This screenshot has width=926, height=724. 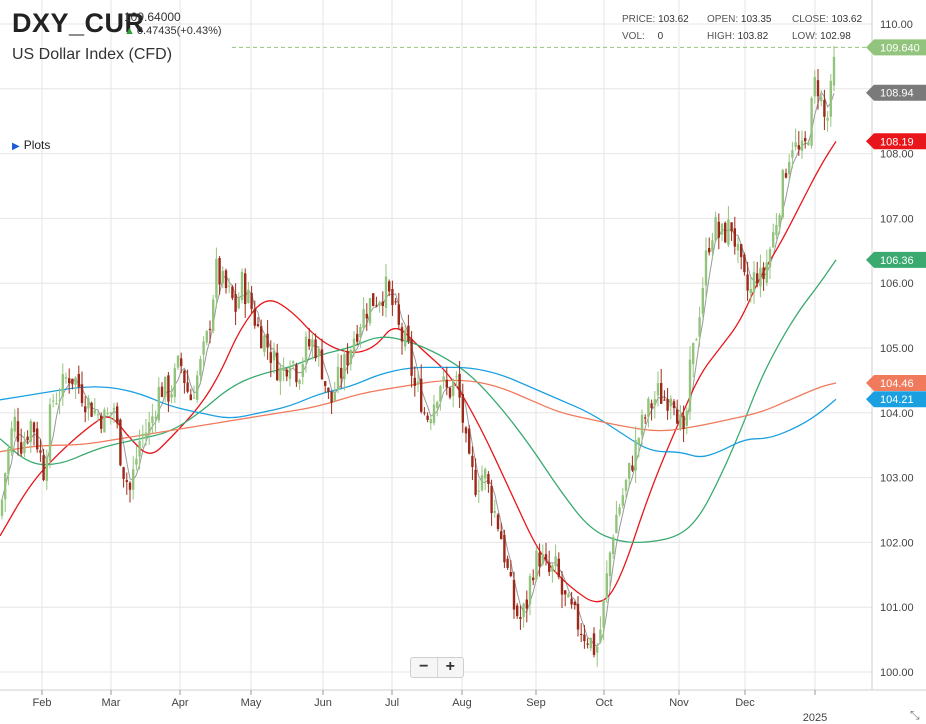 I want to click on zoom-out-button: −, so click(x=424, y=667).